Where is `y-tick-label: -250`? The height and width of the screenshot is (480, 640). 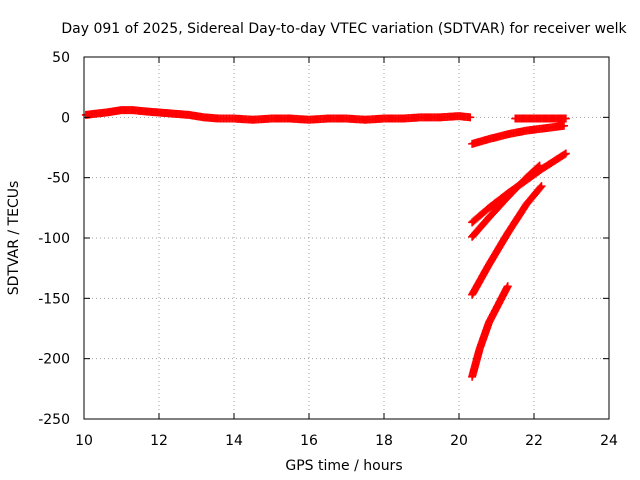 y-tick-label: -250 is located at coordinates (54, 420).